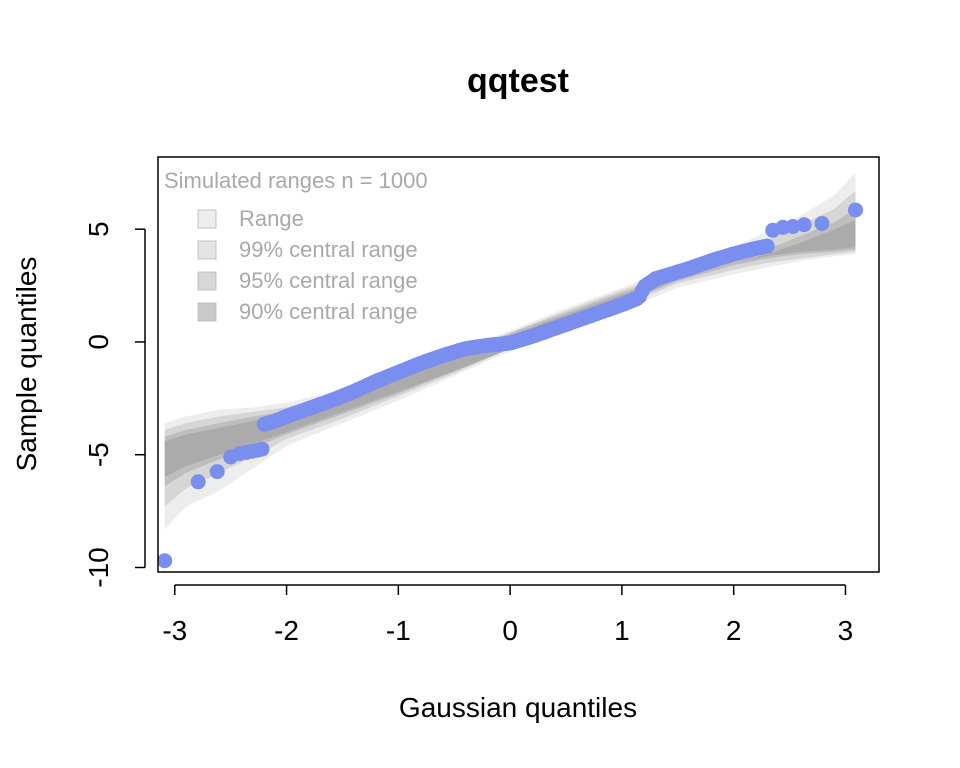  Describe the element at coordinates (622, 630) in the screenshot. I see `x-tick-label: 1` at that location.